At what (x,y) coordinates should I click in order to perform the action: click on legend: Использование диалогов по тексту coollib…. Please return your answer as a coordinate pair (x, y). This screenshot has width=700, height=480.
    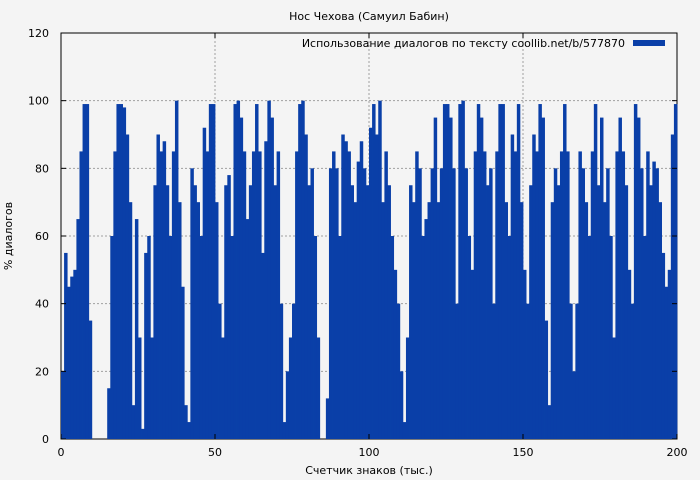
    Looking at the image, I should click on (483, 43).